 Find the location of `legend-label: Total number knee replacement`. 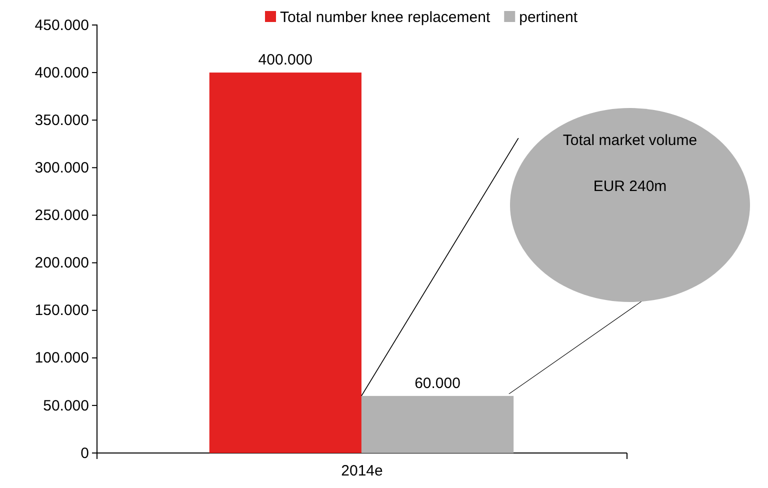

legend-label: Total number knee replacement is located at coordinates (385, 17).